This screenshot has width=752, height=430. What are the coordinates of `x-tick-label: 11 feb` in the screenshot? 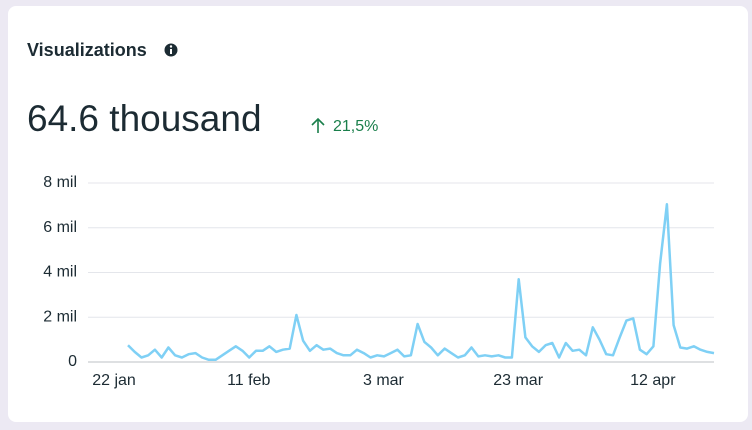 It's located at (248, 380).